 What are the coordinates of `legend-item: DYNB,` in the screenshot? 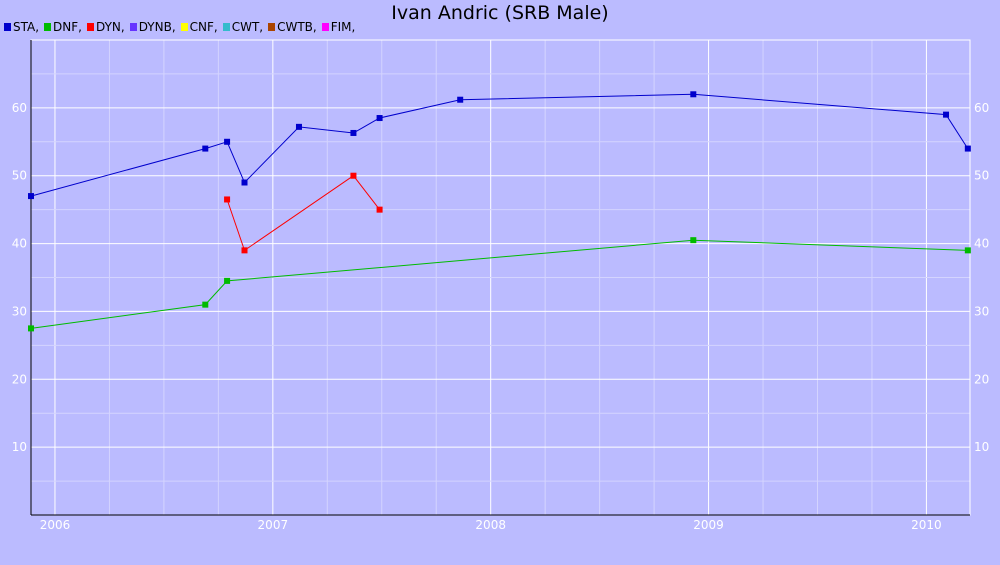 It's located at (152, 27).